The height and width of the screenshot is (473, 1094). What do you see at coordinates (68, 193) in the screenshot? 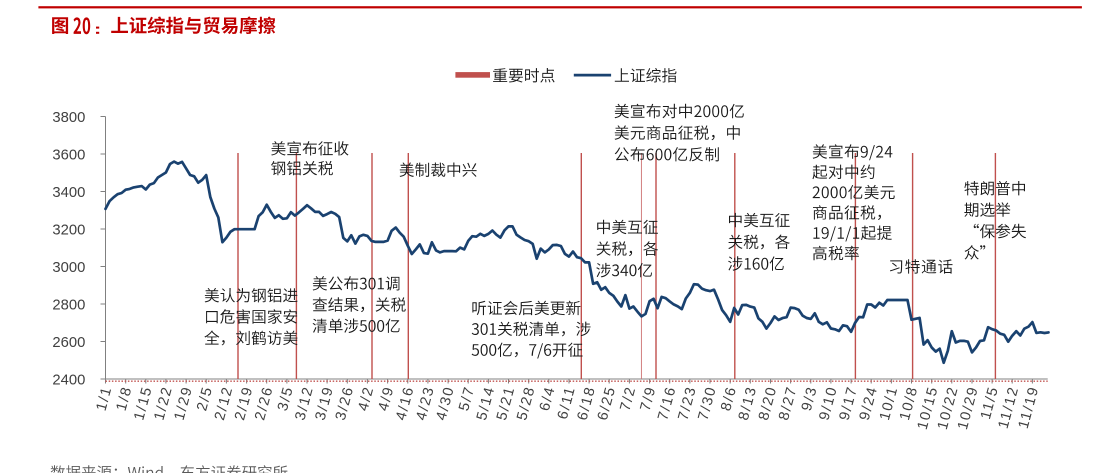
I see `svg-text: 3400` at bounding box center [68, 193].